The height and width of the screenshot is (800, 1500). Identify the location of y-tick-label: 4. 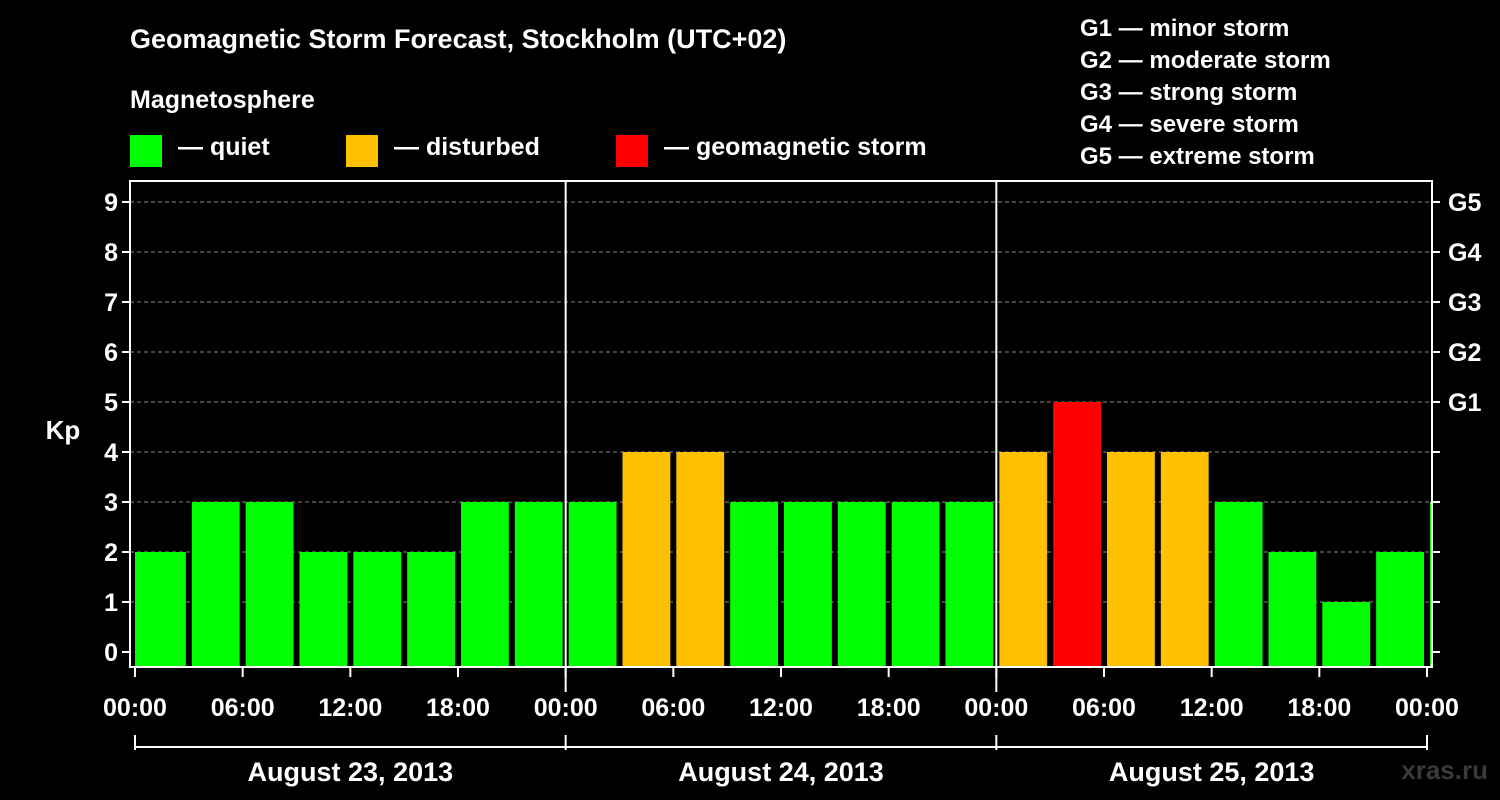
(111, 453).